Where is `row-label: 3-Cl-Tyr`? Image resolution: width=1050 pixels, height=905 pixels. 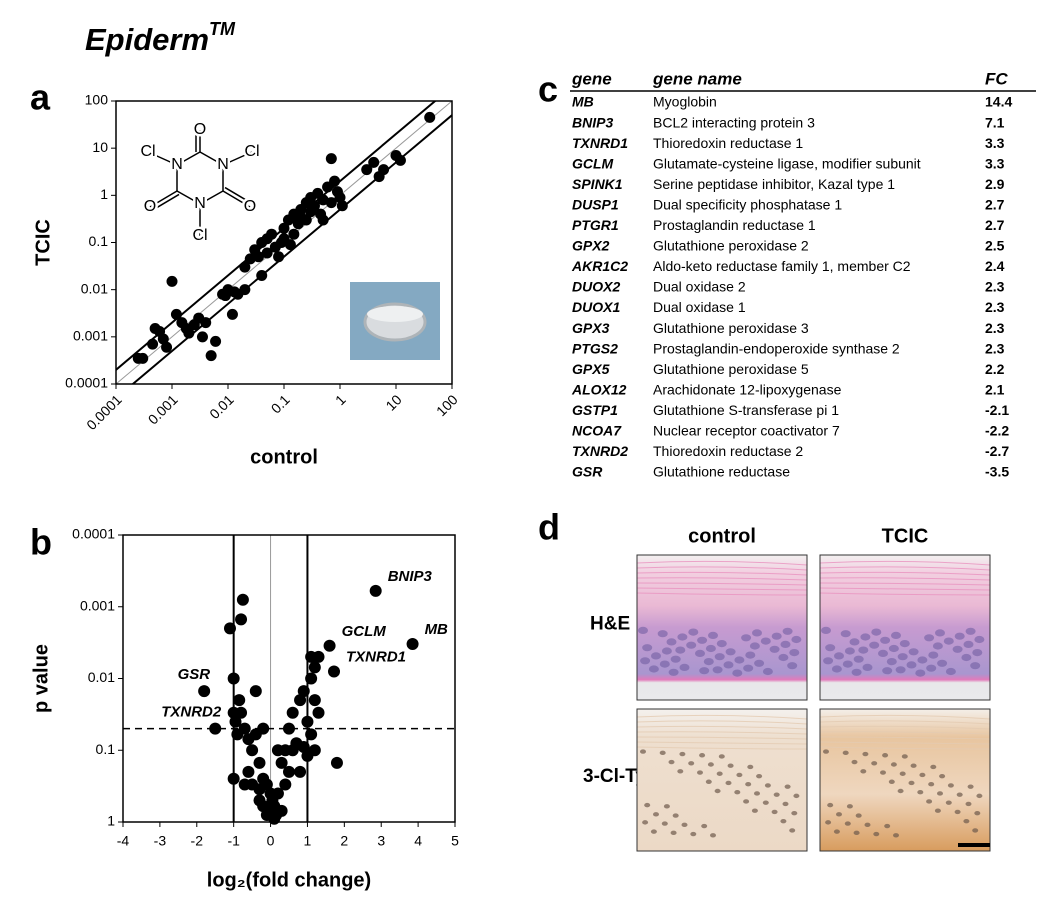 row-label: 3-Cl-Tyr is located at coordinates (618, 776).